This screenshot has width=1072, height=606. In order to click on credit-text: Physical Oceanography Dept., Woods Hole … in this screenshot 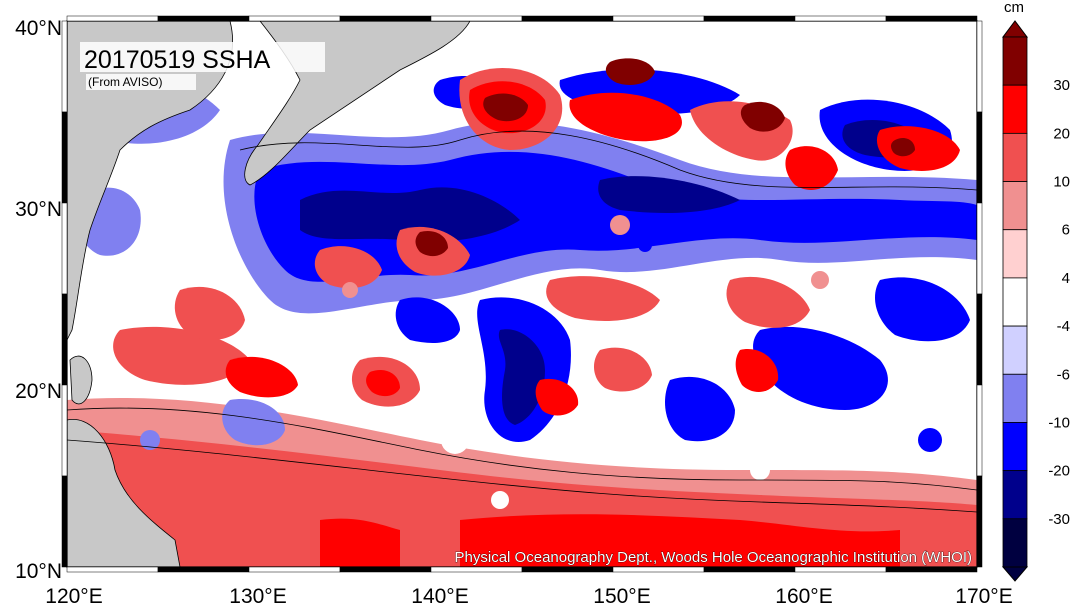, I will do `click(713, 557)`.